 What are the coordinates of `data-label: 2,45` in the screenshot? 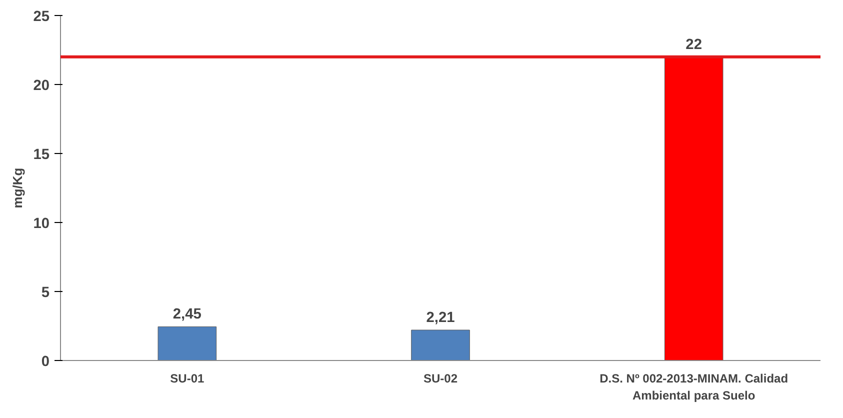 It's located at (187, 314).